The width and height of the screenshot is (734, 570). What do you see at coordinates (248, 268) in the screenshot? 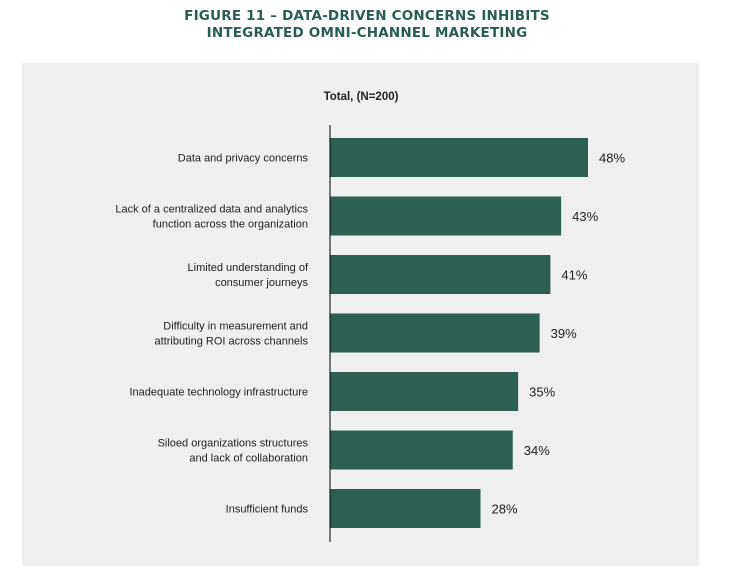
I see `category-label-line: Limited understanding of` at bounding box center [248, 268].